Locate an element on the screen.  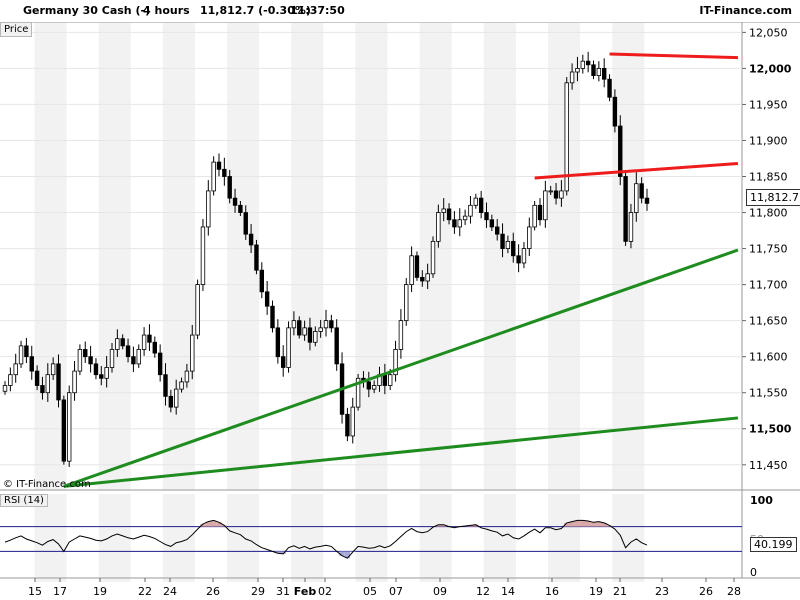
x-tick-label: 28 is located at coordinates (734, 591).